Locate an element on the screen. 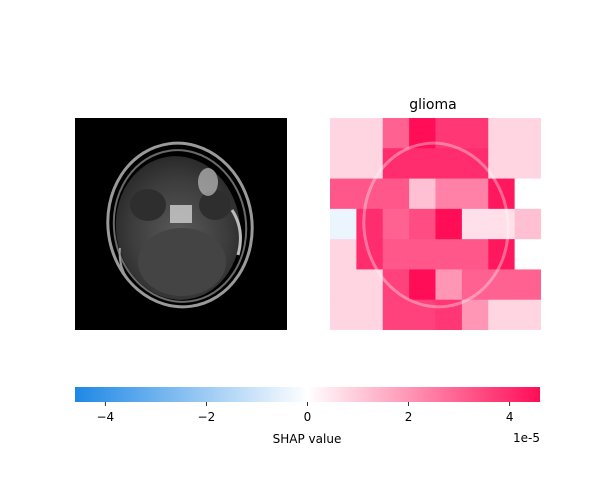 Image resolution: width=600 pixels, height=500 pixels. colorbar-tick-label: −4 is located at coordinates (105, 417).